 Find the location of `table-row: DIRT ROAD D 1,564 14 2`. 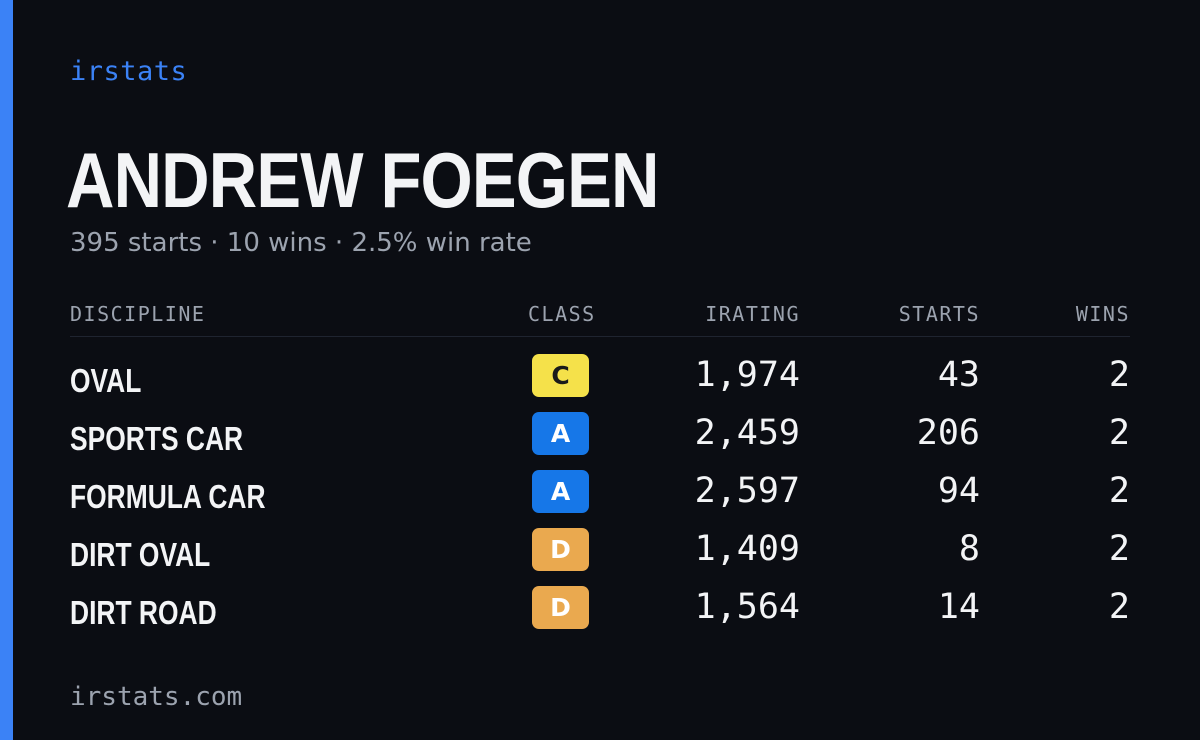

table-row: DIRT ROAD D 1,564 14 2 is located at coordinates (600, 615).